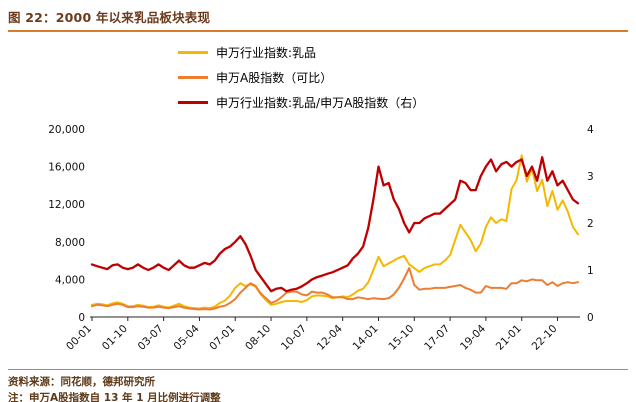  Describe the element at coordinates (193, 77) in the screenshot. I see `legend-line-swatch-ashare` at that location.